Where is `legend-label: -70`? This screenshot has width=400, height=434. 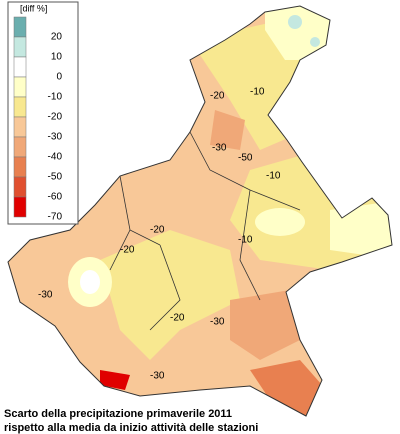 legend-label: -70 is located at coordinates (55, 217).